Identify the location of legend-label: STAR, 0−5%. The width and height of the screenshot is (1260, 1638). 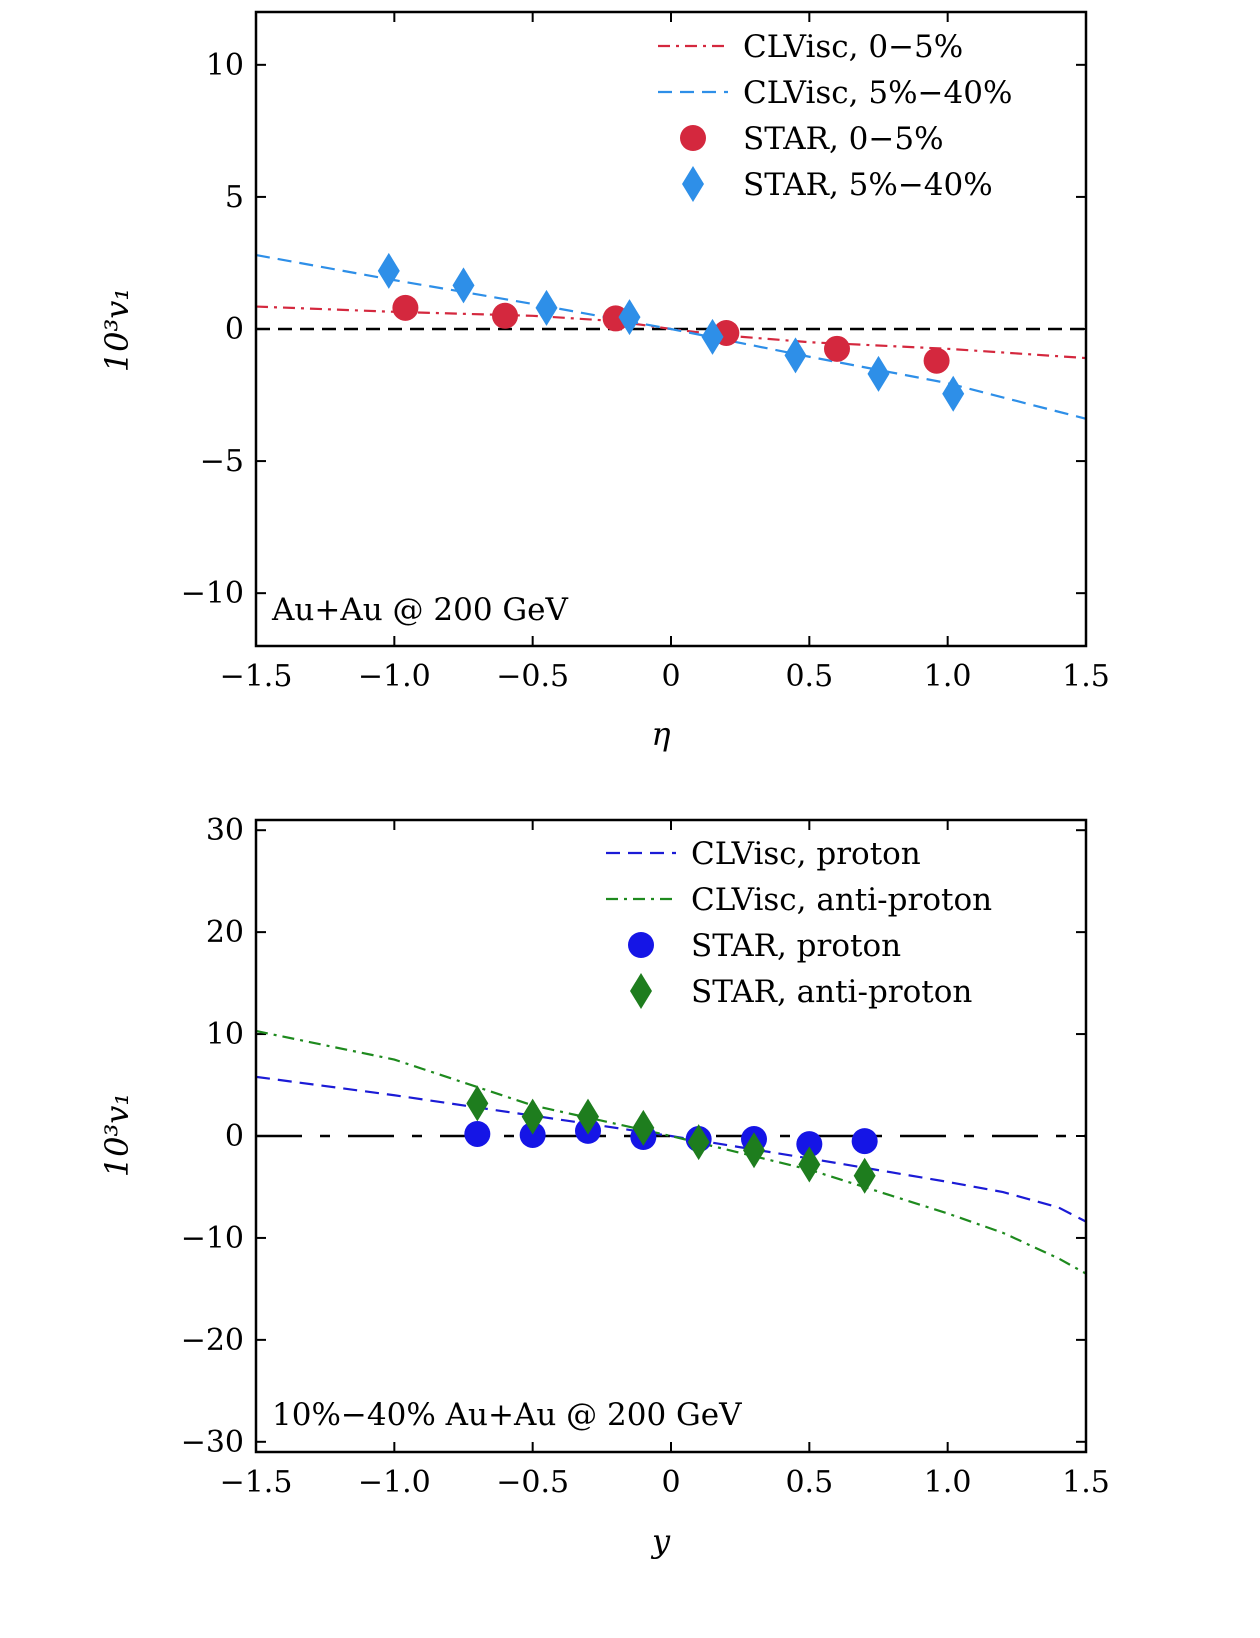
(843, 139).